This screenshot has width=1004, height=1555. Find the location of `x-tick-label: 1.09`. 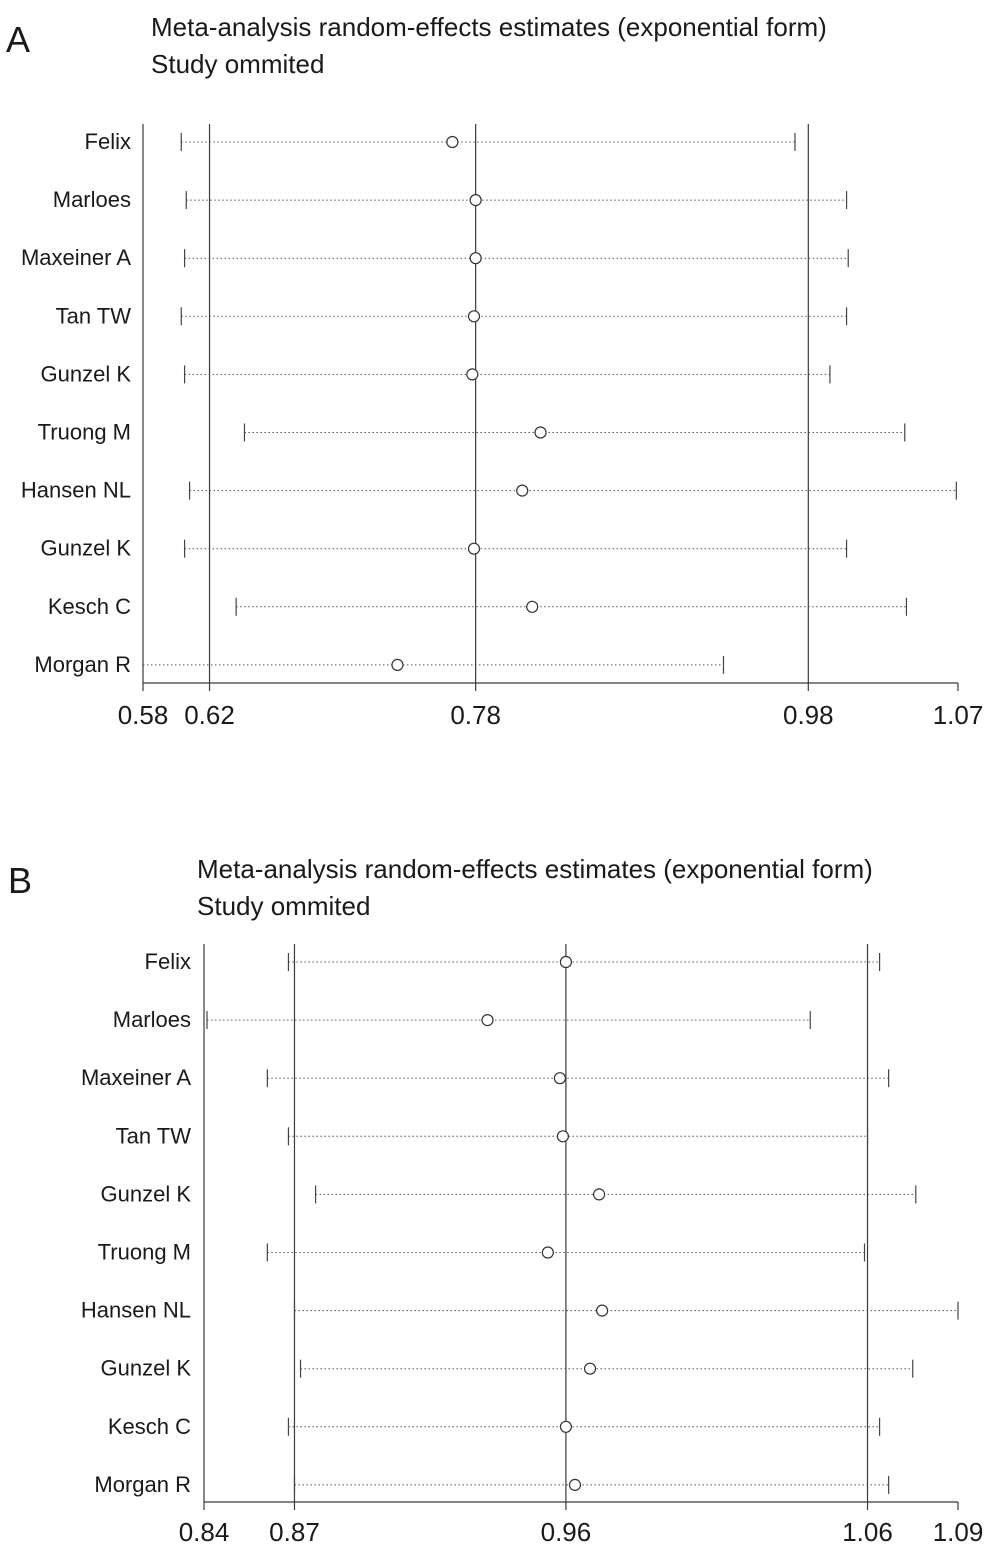

x-tick-label: 1.09 is located at coordinates (958, 1532).